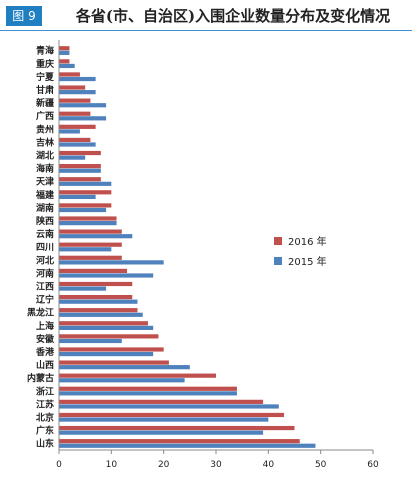 The image size is (412, 482). Describe the element at coordinates (122, 380) in the screenshot. I see `bar-series-2: 内蒙古 2015 年: 24` at that location.